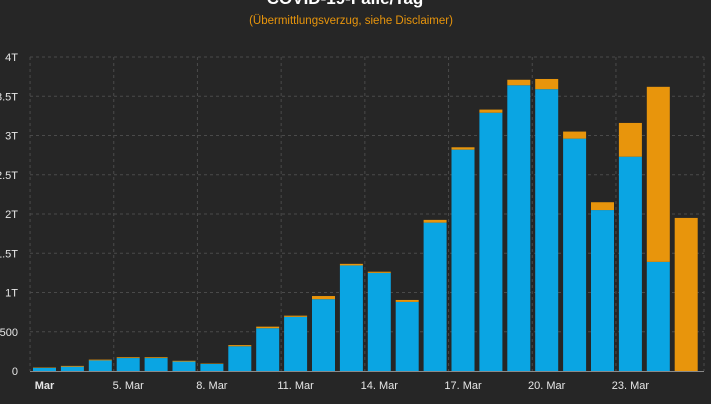  Describe the element at coordinates (380, 386) in the screenshot. I see `x-tick-label: 14. Mar` at that location.